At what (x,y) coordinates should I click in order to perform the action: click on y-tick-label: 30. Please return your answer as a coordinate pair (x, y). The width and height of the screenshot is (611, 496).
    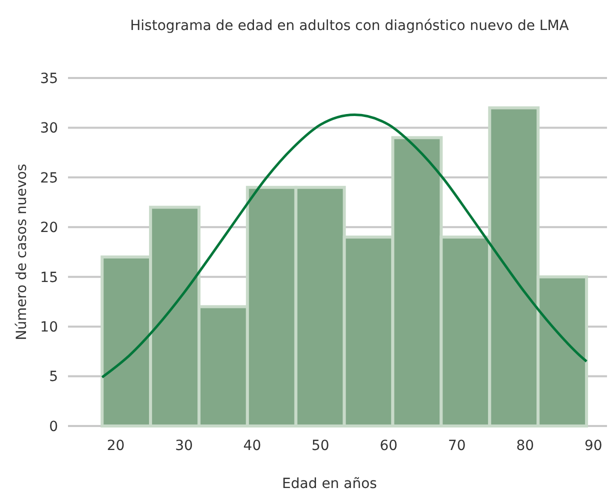
    Looking at the image, I should click on (49, 128).